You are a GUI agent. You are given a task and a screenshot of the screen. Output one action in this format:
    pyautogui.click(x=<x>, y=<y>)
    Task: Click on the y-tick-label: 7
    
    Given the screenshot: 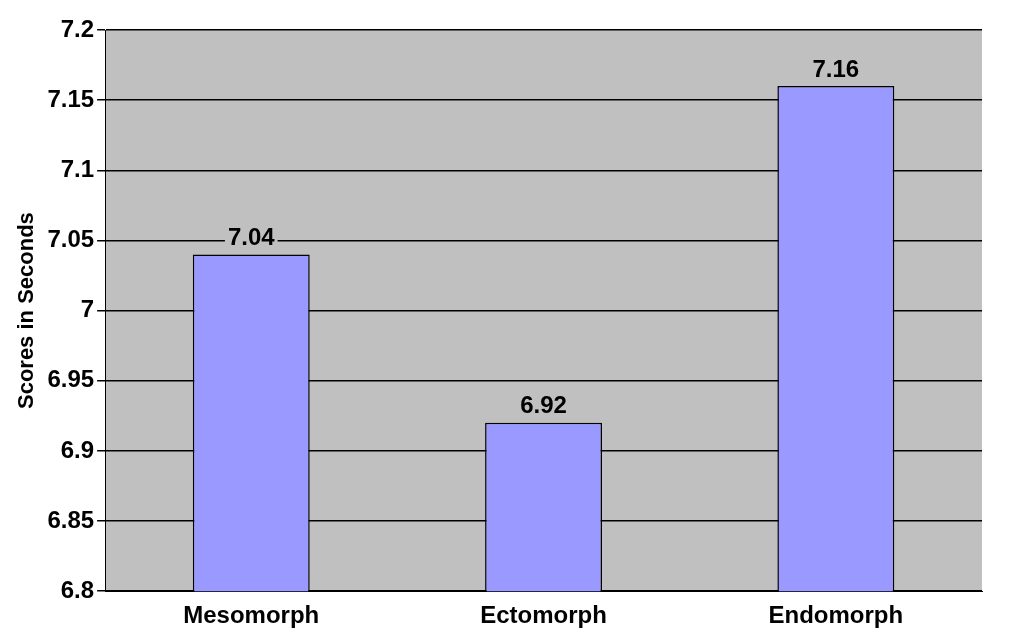 What is the action you would take?
    pyautogui.click(x=87, y=309)
    